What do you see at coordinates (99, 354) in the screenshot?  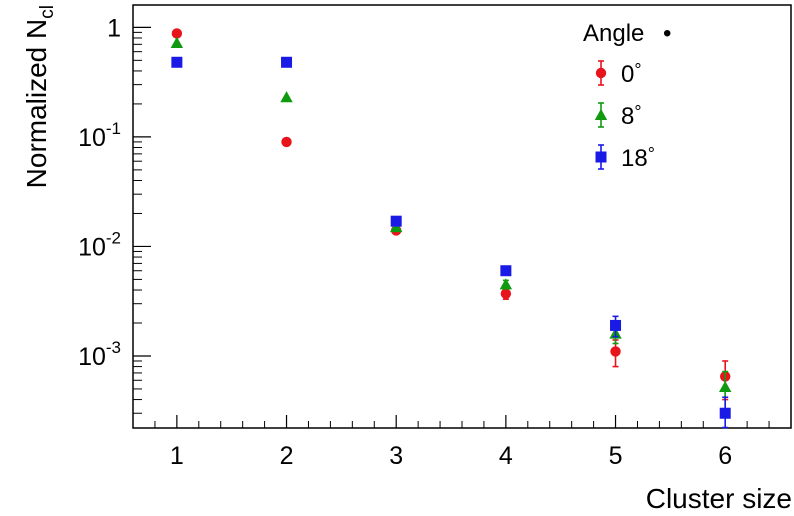 I see `y-tick-label: 10⁻³` at bounding box center [99, 354].